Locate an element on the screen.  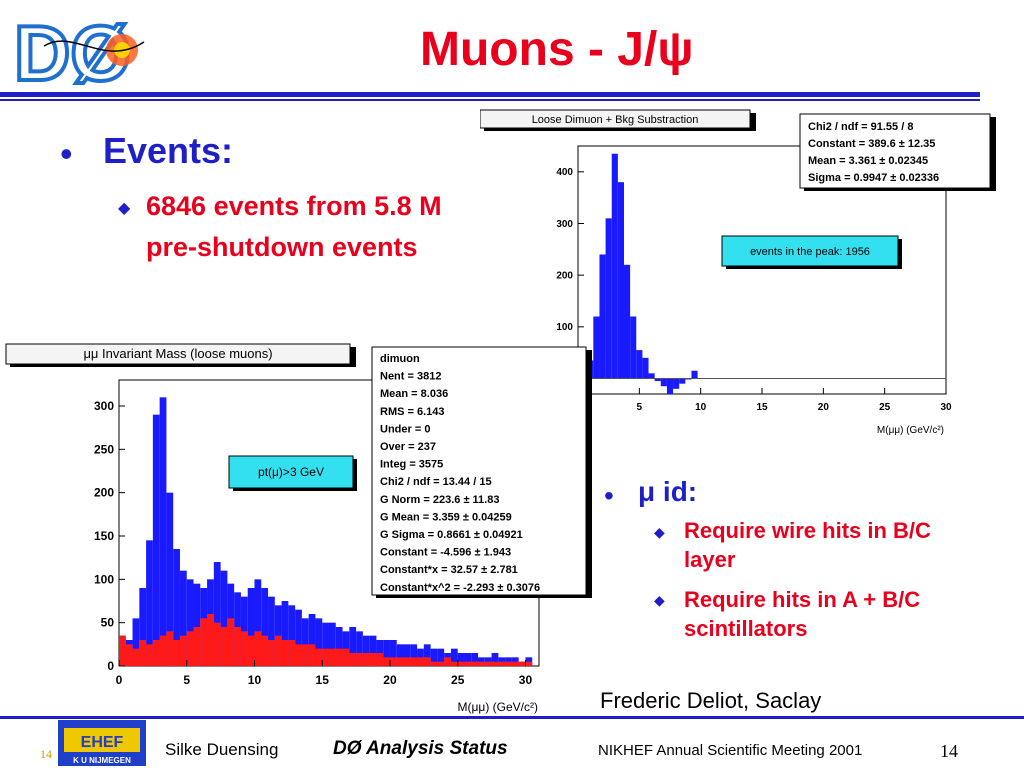
nikhef-logo-top: EHEF is located at coordinates (102, 742).